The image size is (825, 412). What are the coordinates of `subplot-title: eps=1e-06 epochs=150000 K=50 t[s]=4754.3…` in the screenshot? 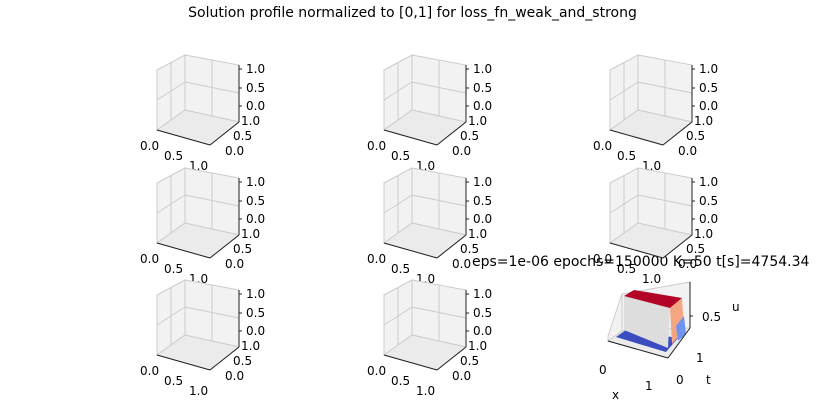 It's located at (641, 262).